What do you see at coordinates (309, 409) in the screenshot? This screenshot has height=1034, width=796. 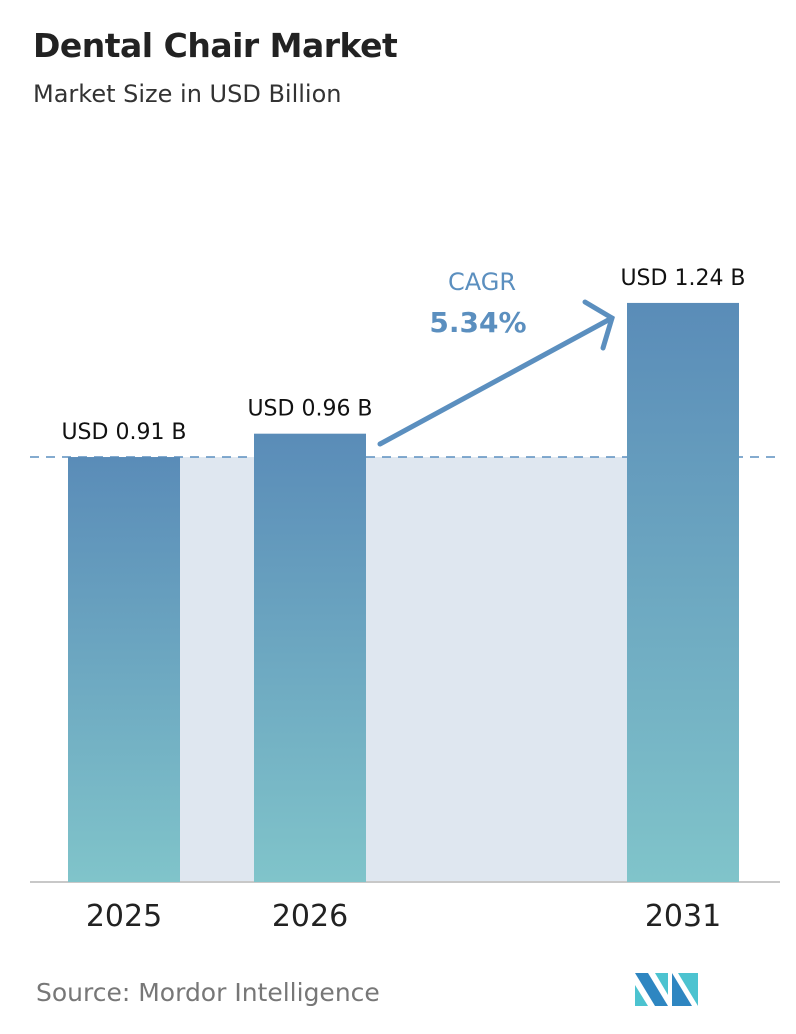 I see `data-label-2026: USD 0.96 B` at bounding box center [309, 409].